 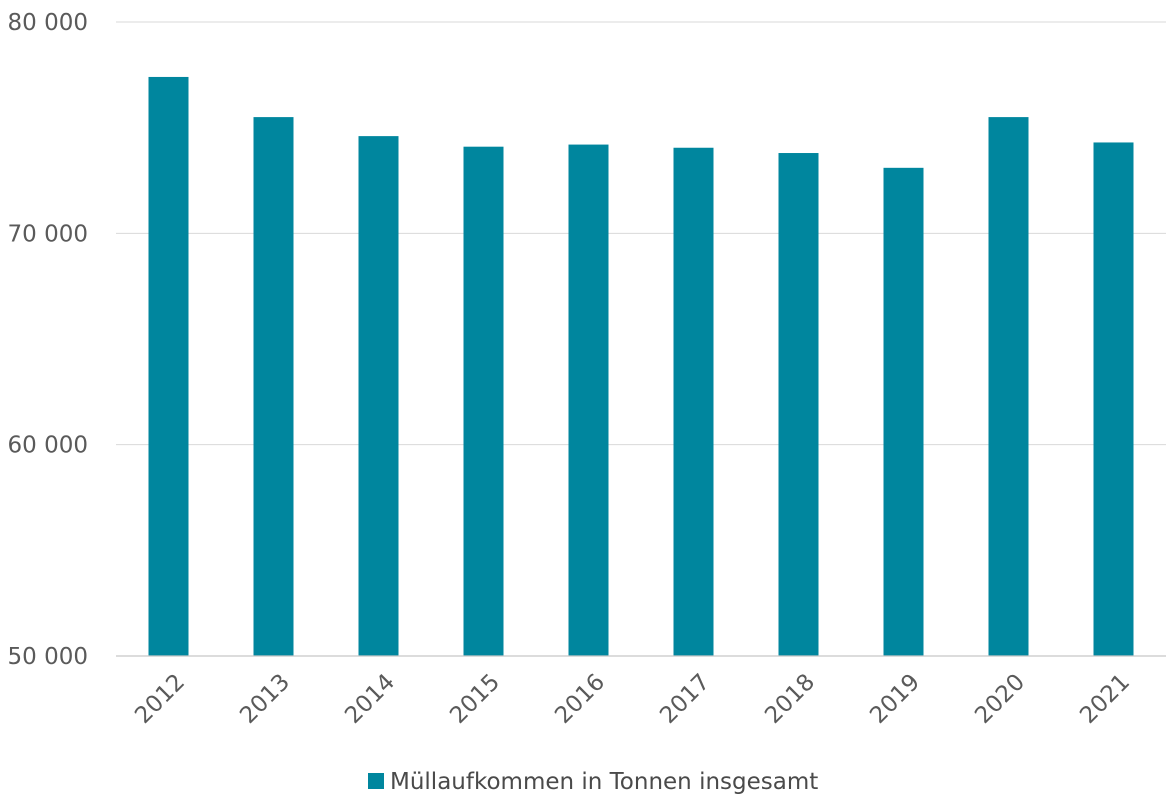 I want to click on bar-2019, so click(x=903, y=411).